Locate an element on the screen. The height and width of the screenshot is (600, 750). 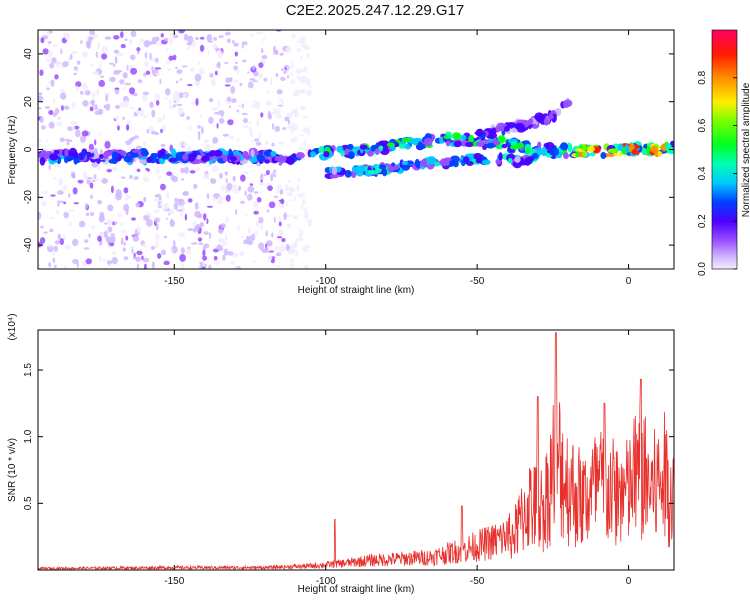
snr-y-tick-label: 1.0 is located at coordinates (28, 436).